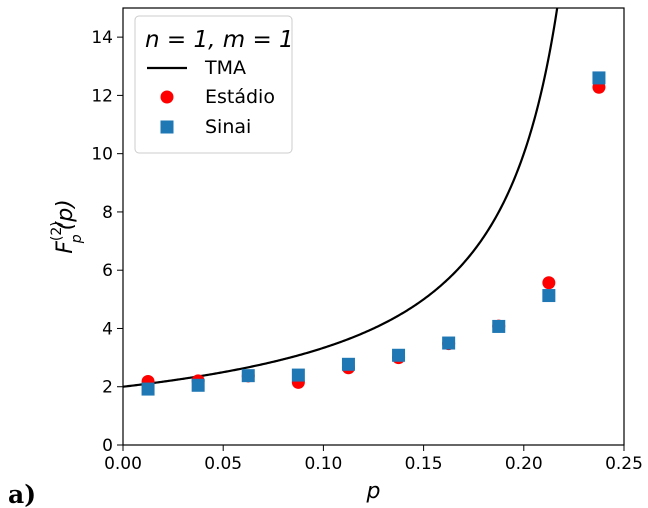 This screenshot has height=508, width=648. I want to click on x-tick-label: 0.20, so click(524, 464).